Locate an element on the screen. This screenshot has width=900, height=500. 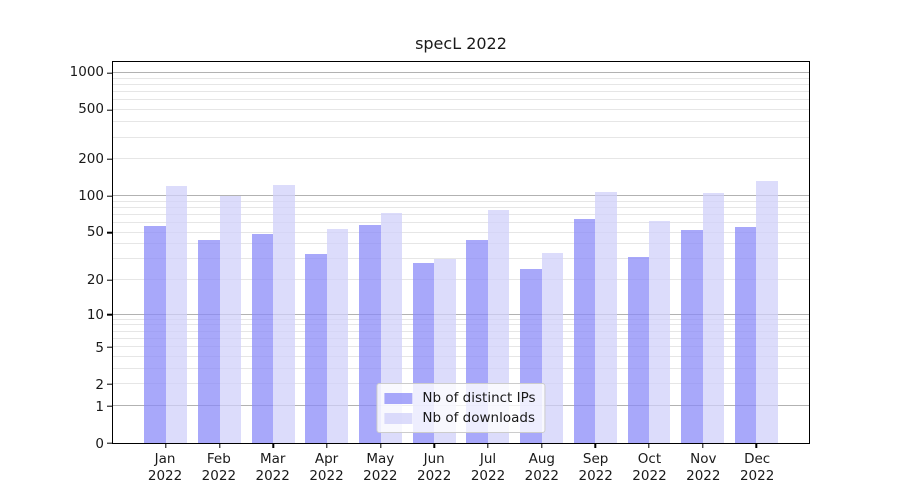
bar-distinct-ips-dec is located at coordinates (745, 334).